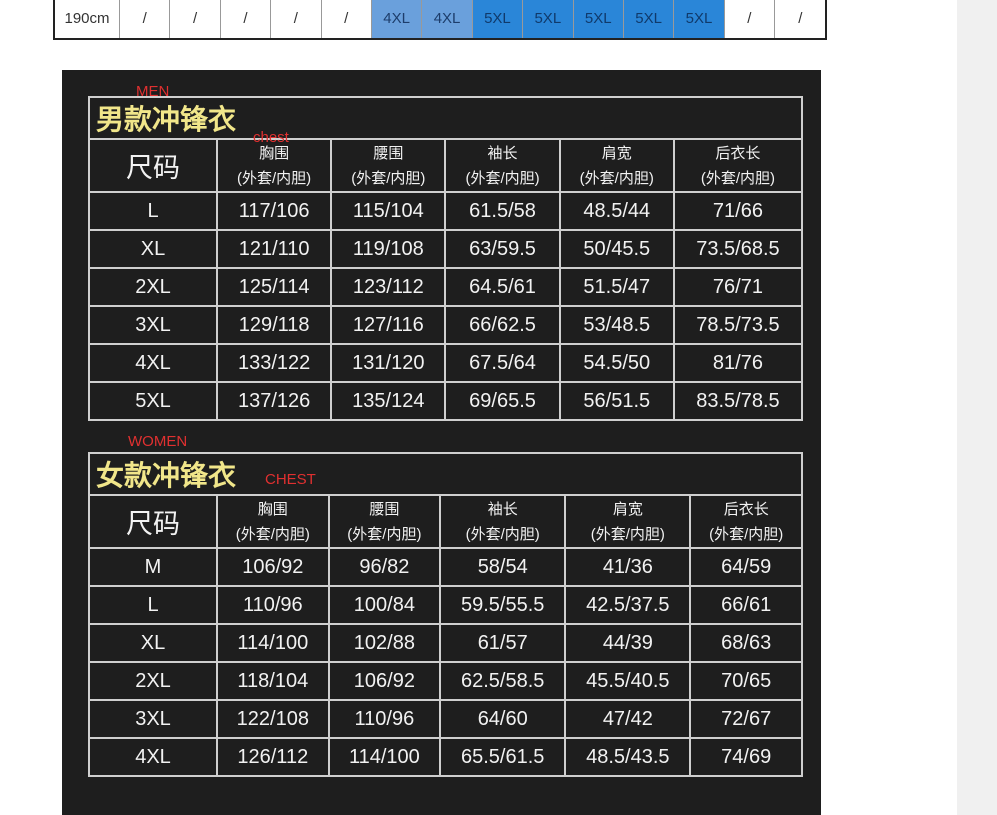 This screenshot has width=997, height=815. What do you see at coordinates (503, 757) in the screenshot?
I see `measure-cell: 65.5/61.5` at bounding box center [503, 757].